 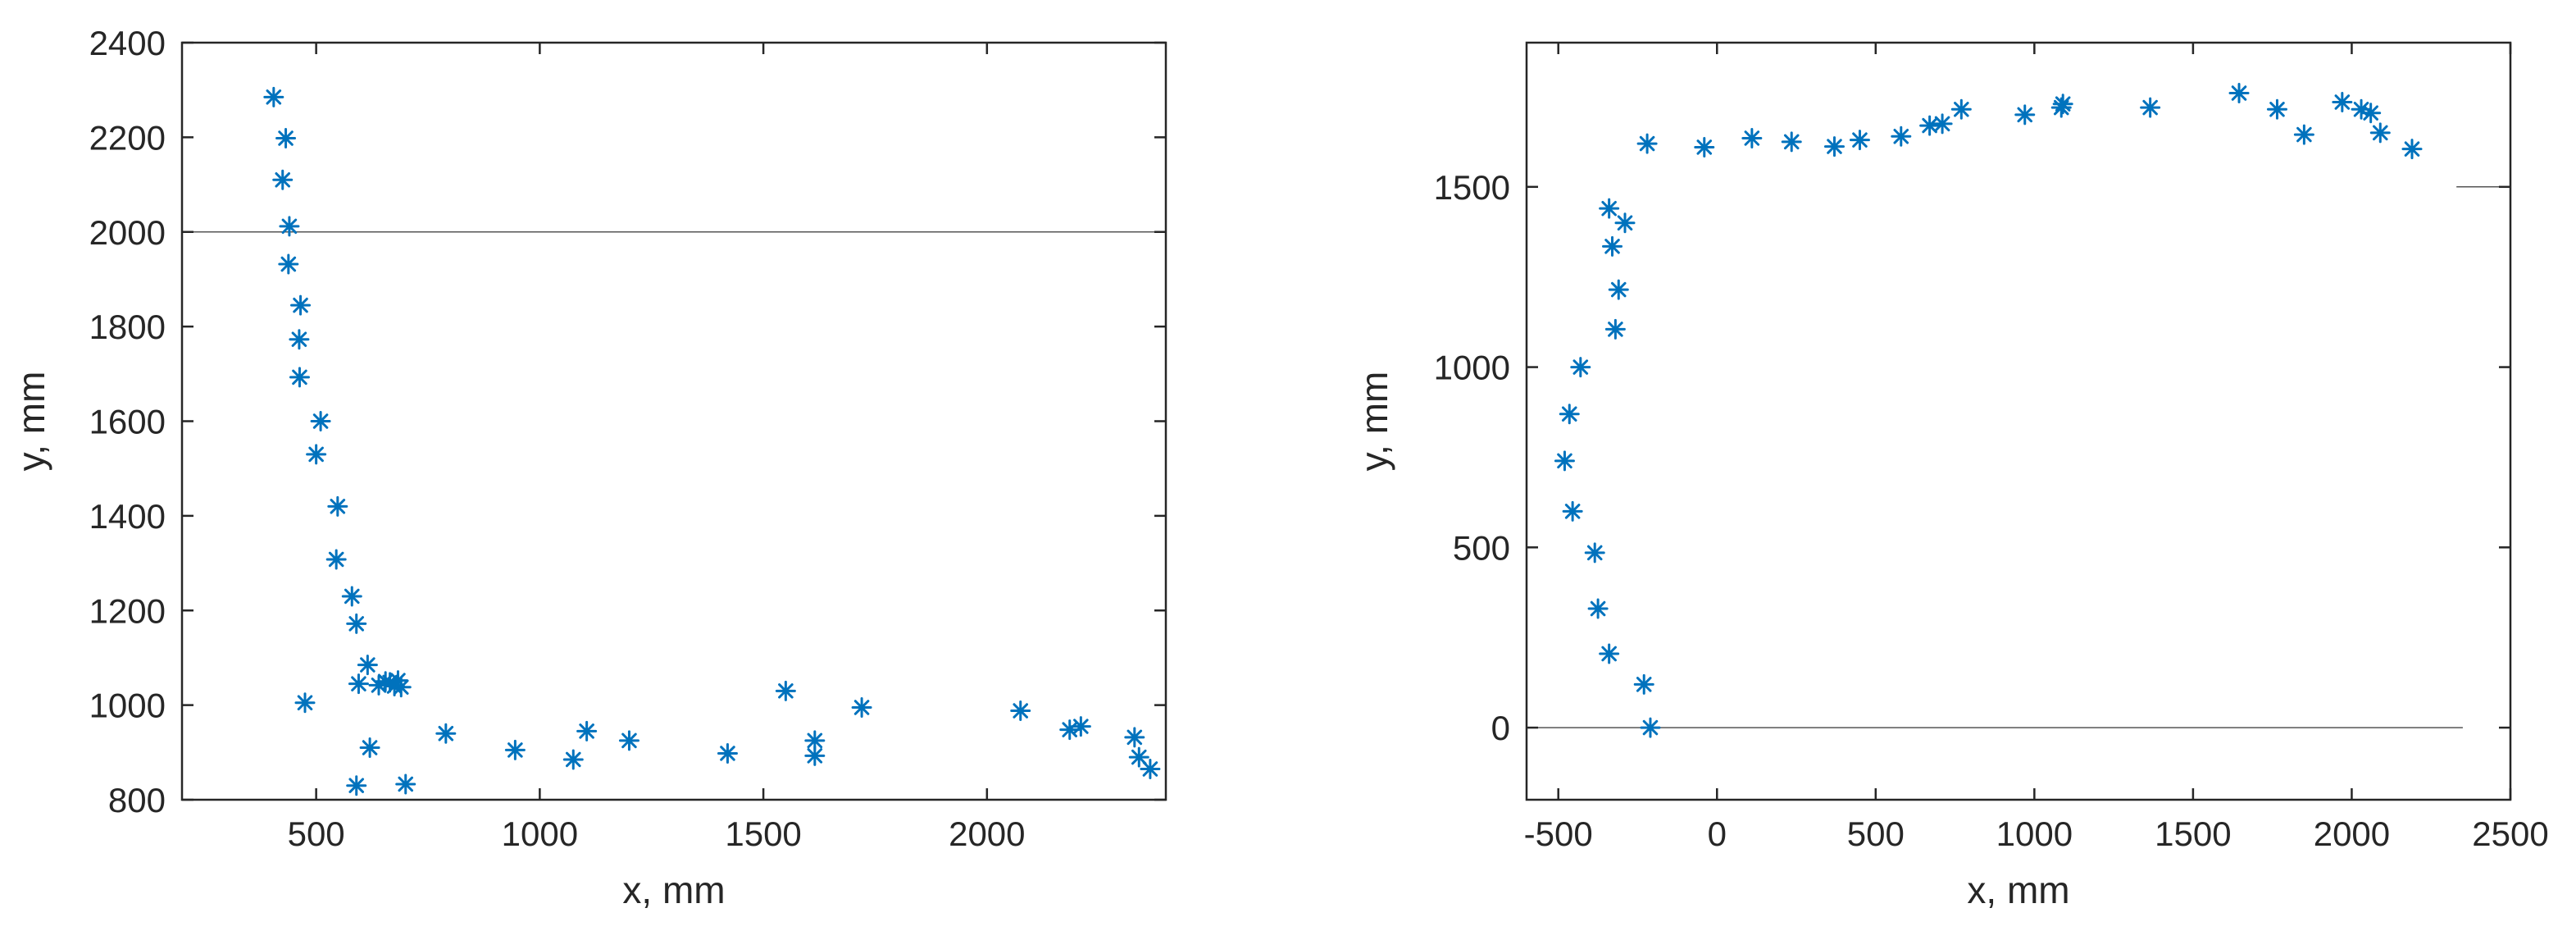 What do you see at coordinates (127, 137) in the screenshot?
I see `y-tick-label: 2200` at bounding box center [127, 137].